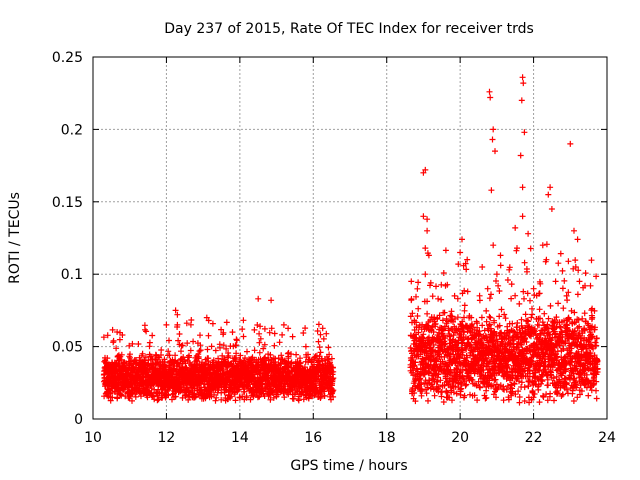 The image size is (640, 480). I want to click on x-tick-label: 14, so click(240, 438).